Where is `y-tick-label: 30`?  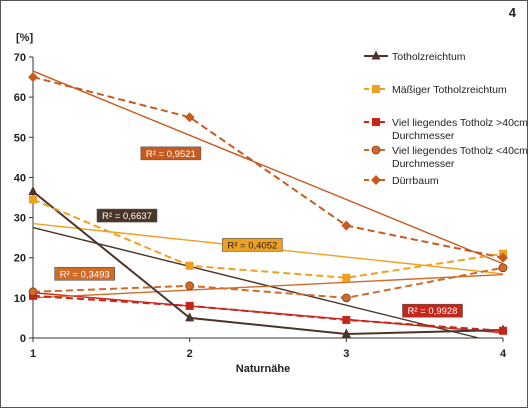
y-tick-label: 30 is located at coordinates (20, 219).